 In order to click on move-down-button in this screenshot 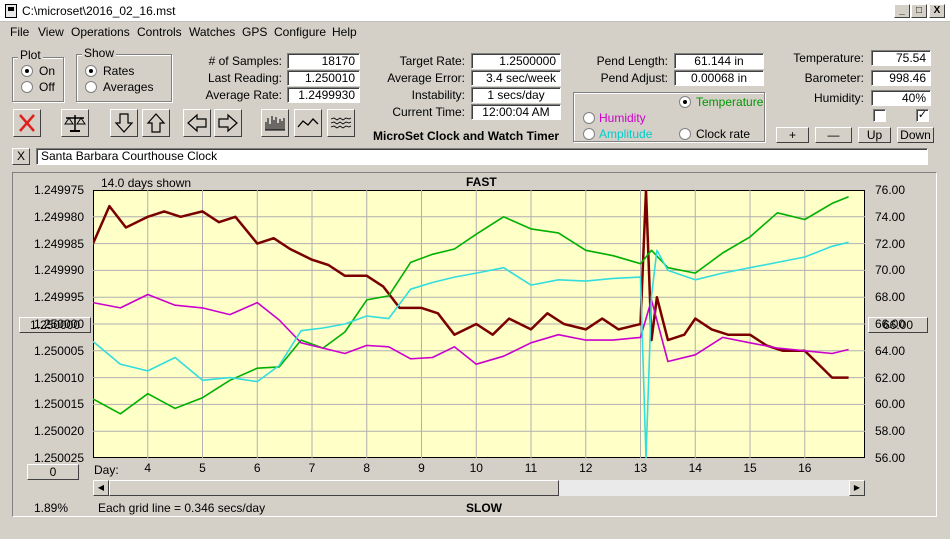, I will do `click(124, 123)`.